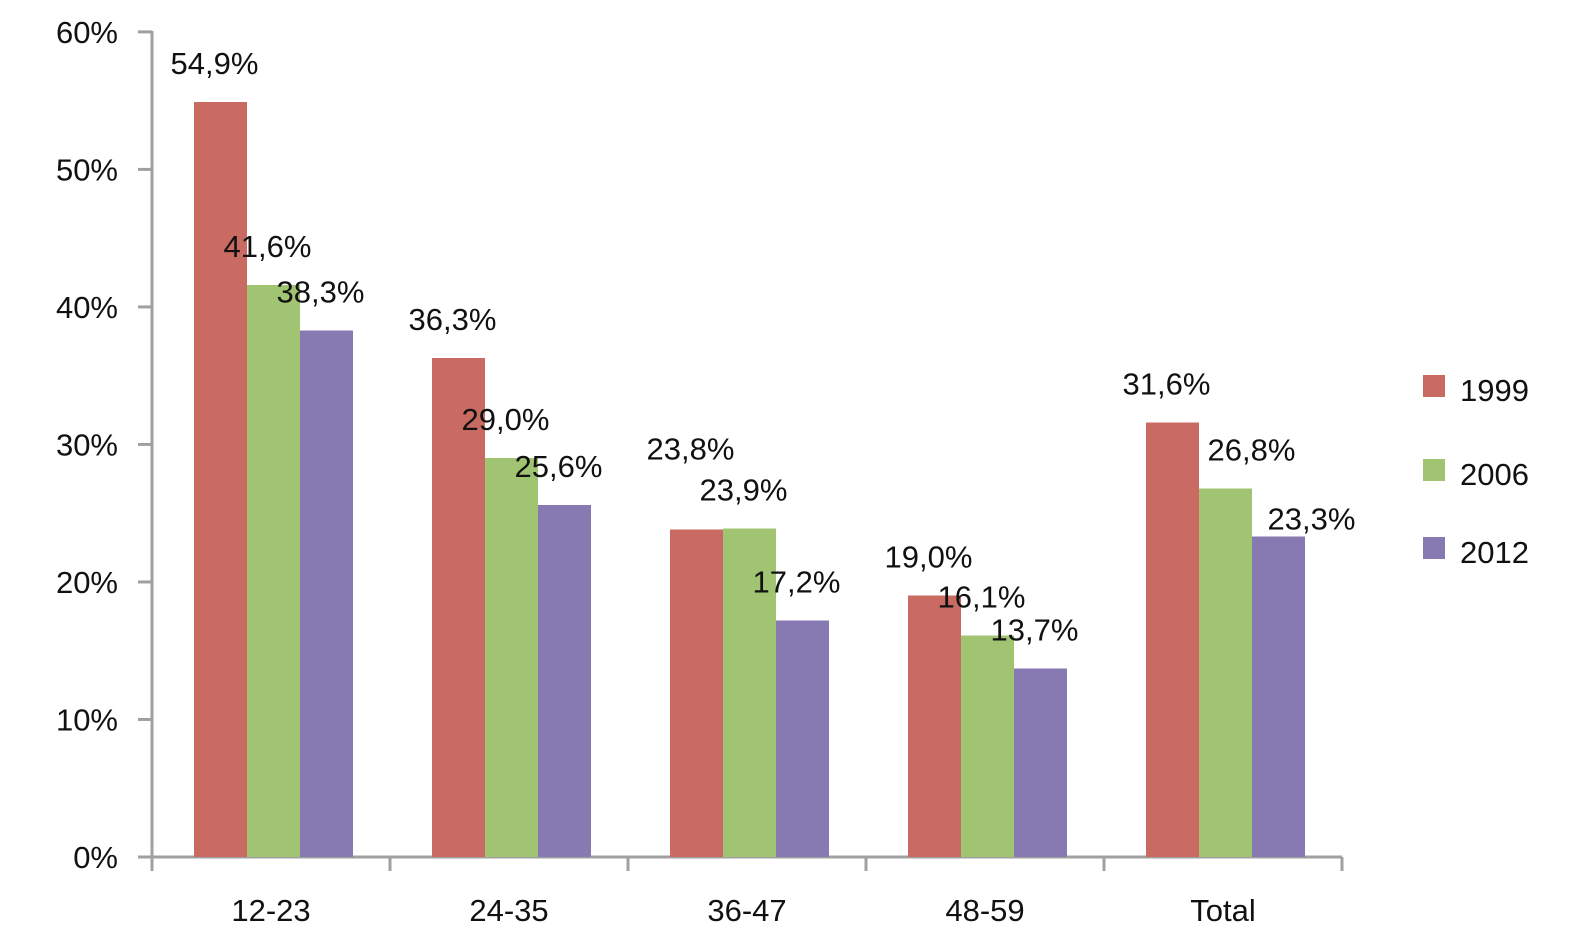  I want to click on value-label-2012-48-59: 13,7%, so click(1035, 630).